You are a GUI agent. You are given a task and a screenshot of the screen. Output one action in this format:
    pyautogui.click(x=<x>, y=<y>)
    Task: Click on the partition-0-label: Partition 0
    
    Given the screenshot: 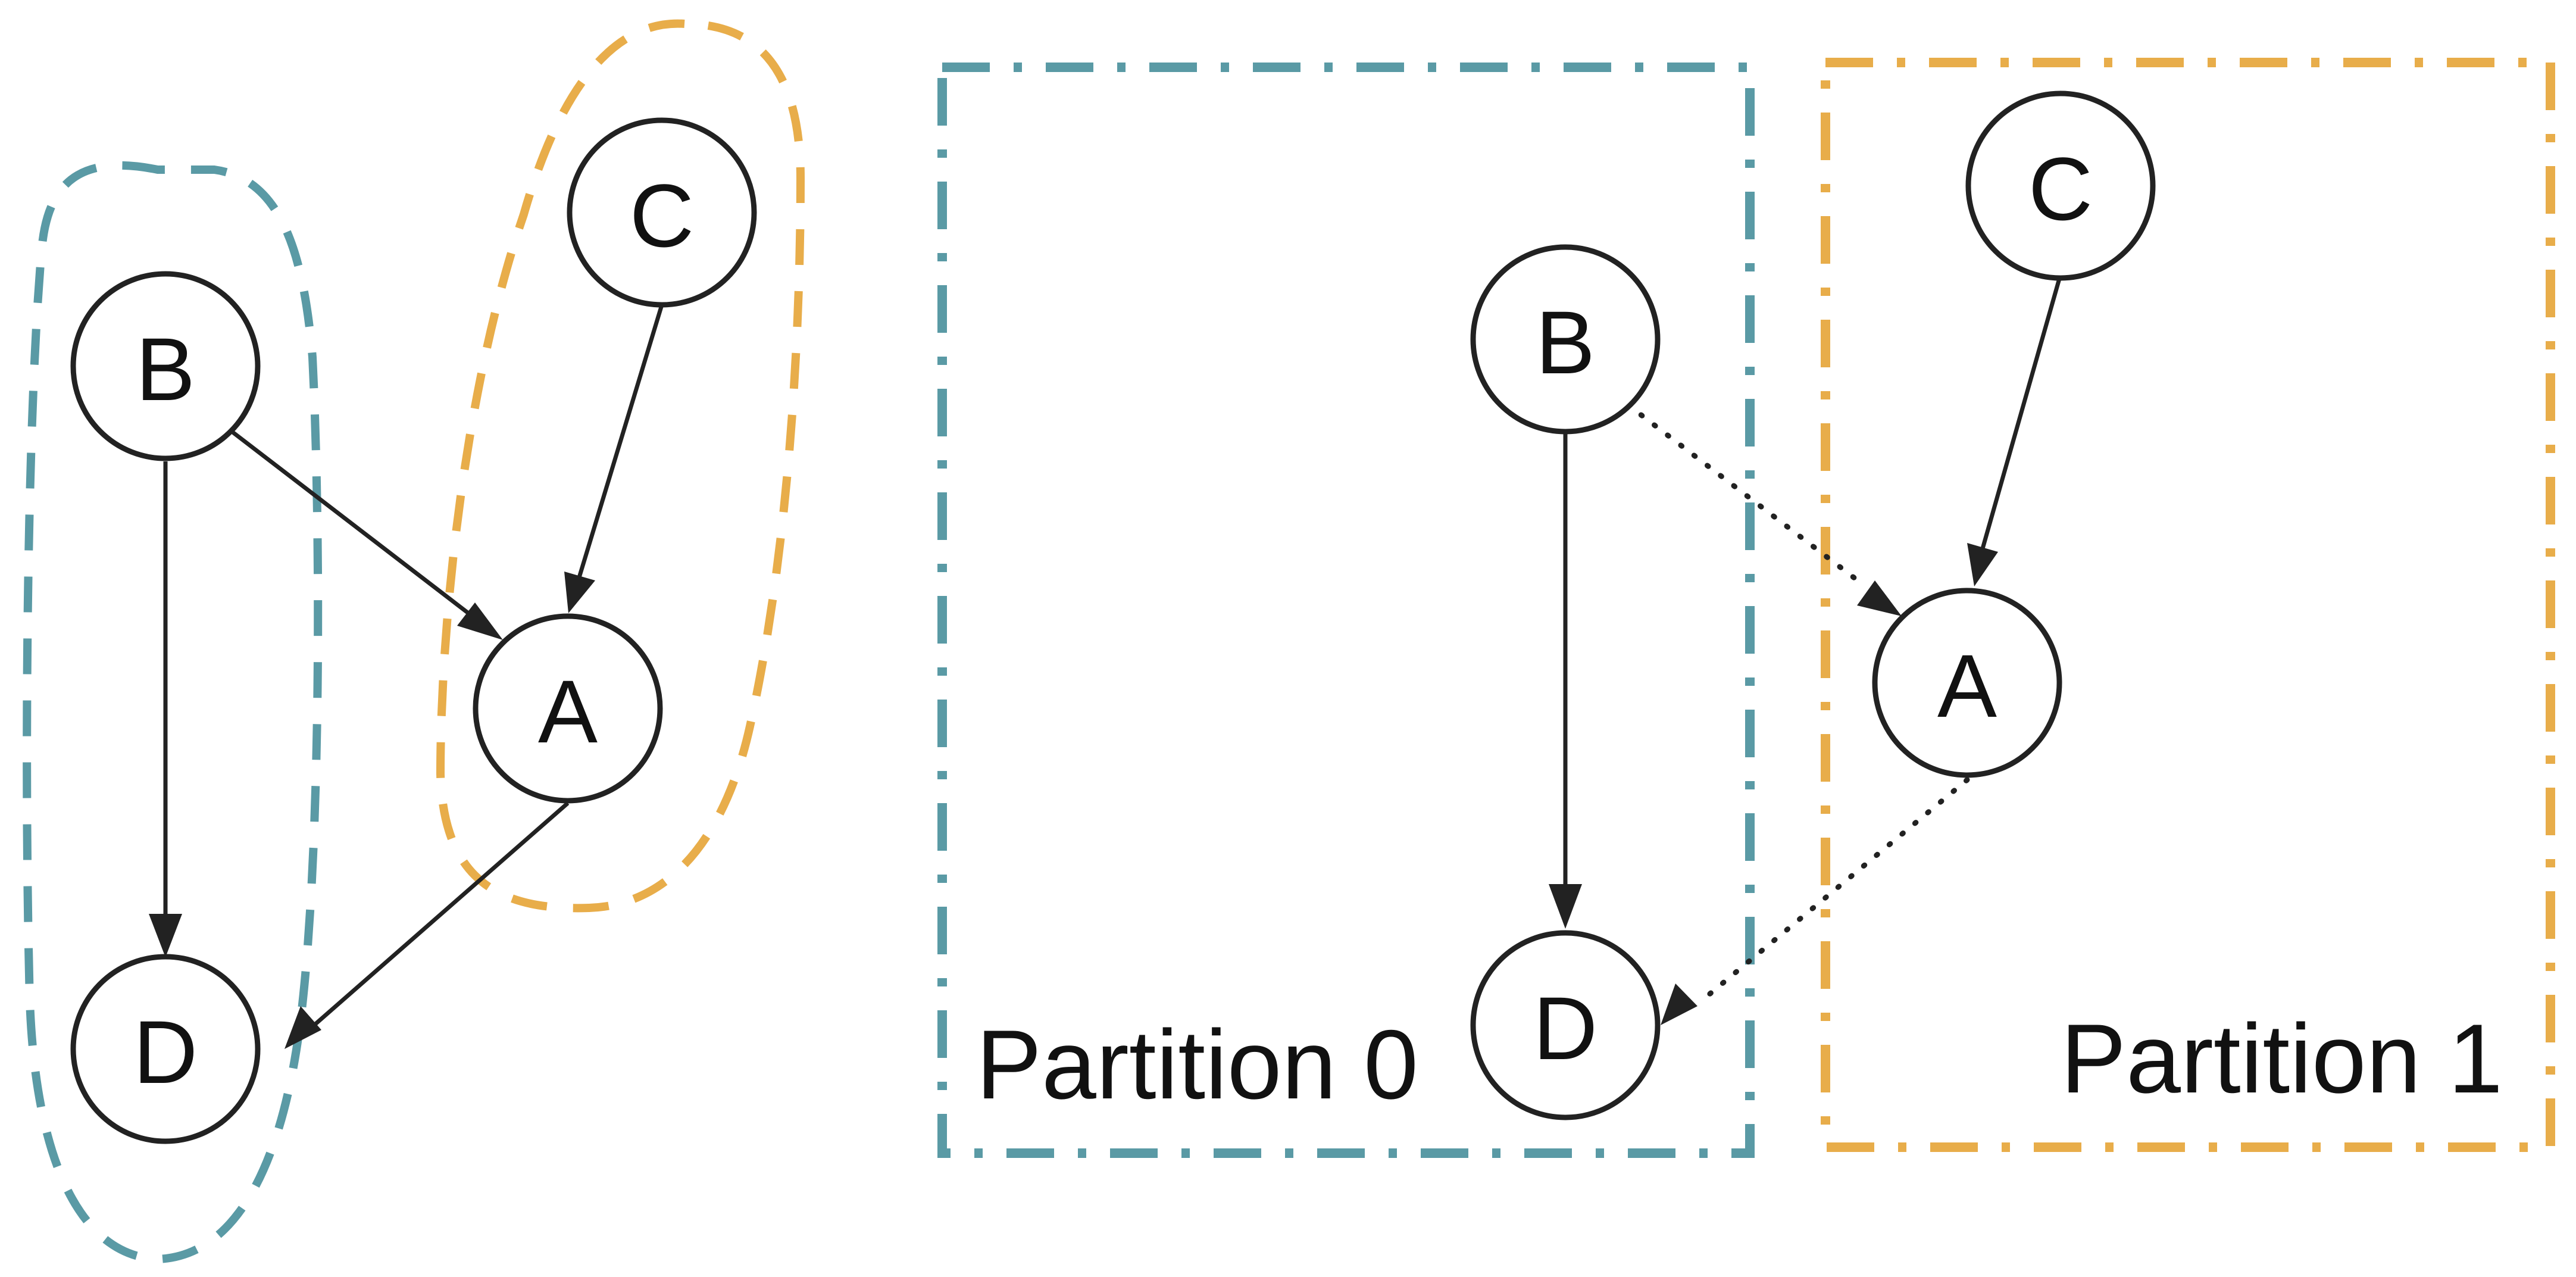 What is the action you would take?
    pyautogui.click(x=1197, y=1064)
    